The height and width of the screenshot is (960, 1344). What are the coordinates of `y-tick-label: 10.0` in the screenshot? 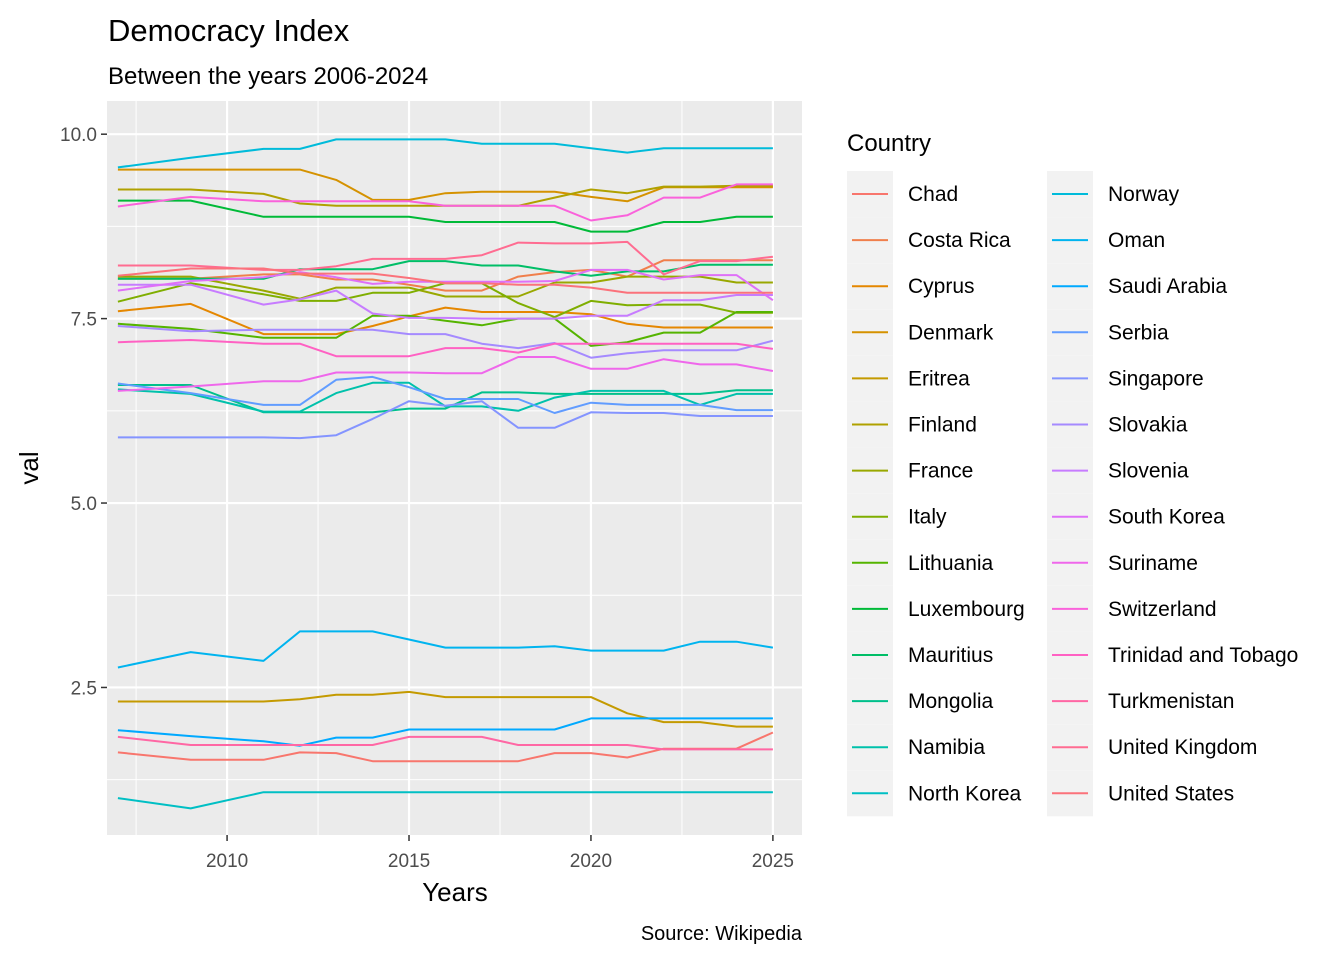 It's located at (78, 135).